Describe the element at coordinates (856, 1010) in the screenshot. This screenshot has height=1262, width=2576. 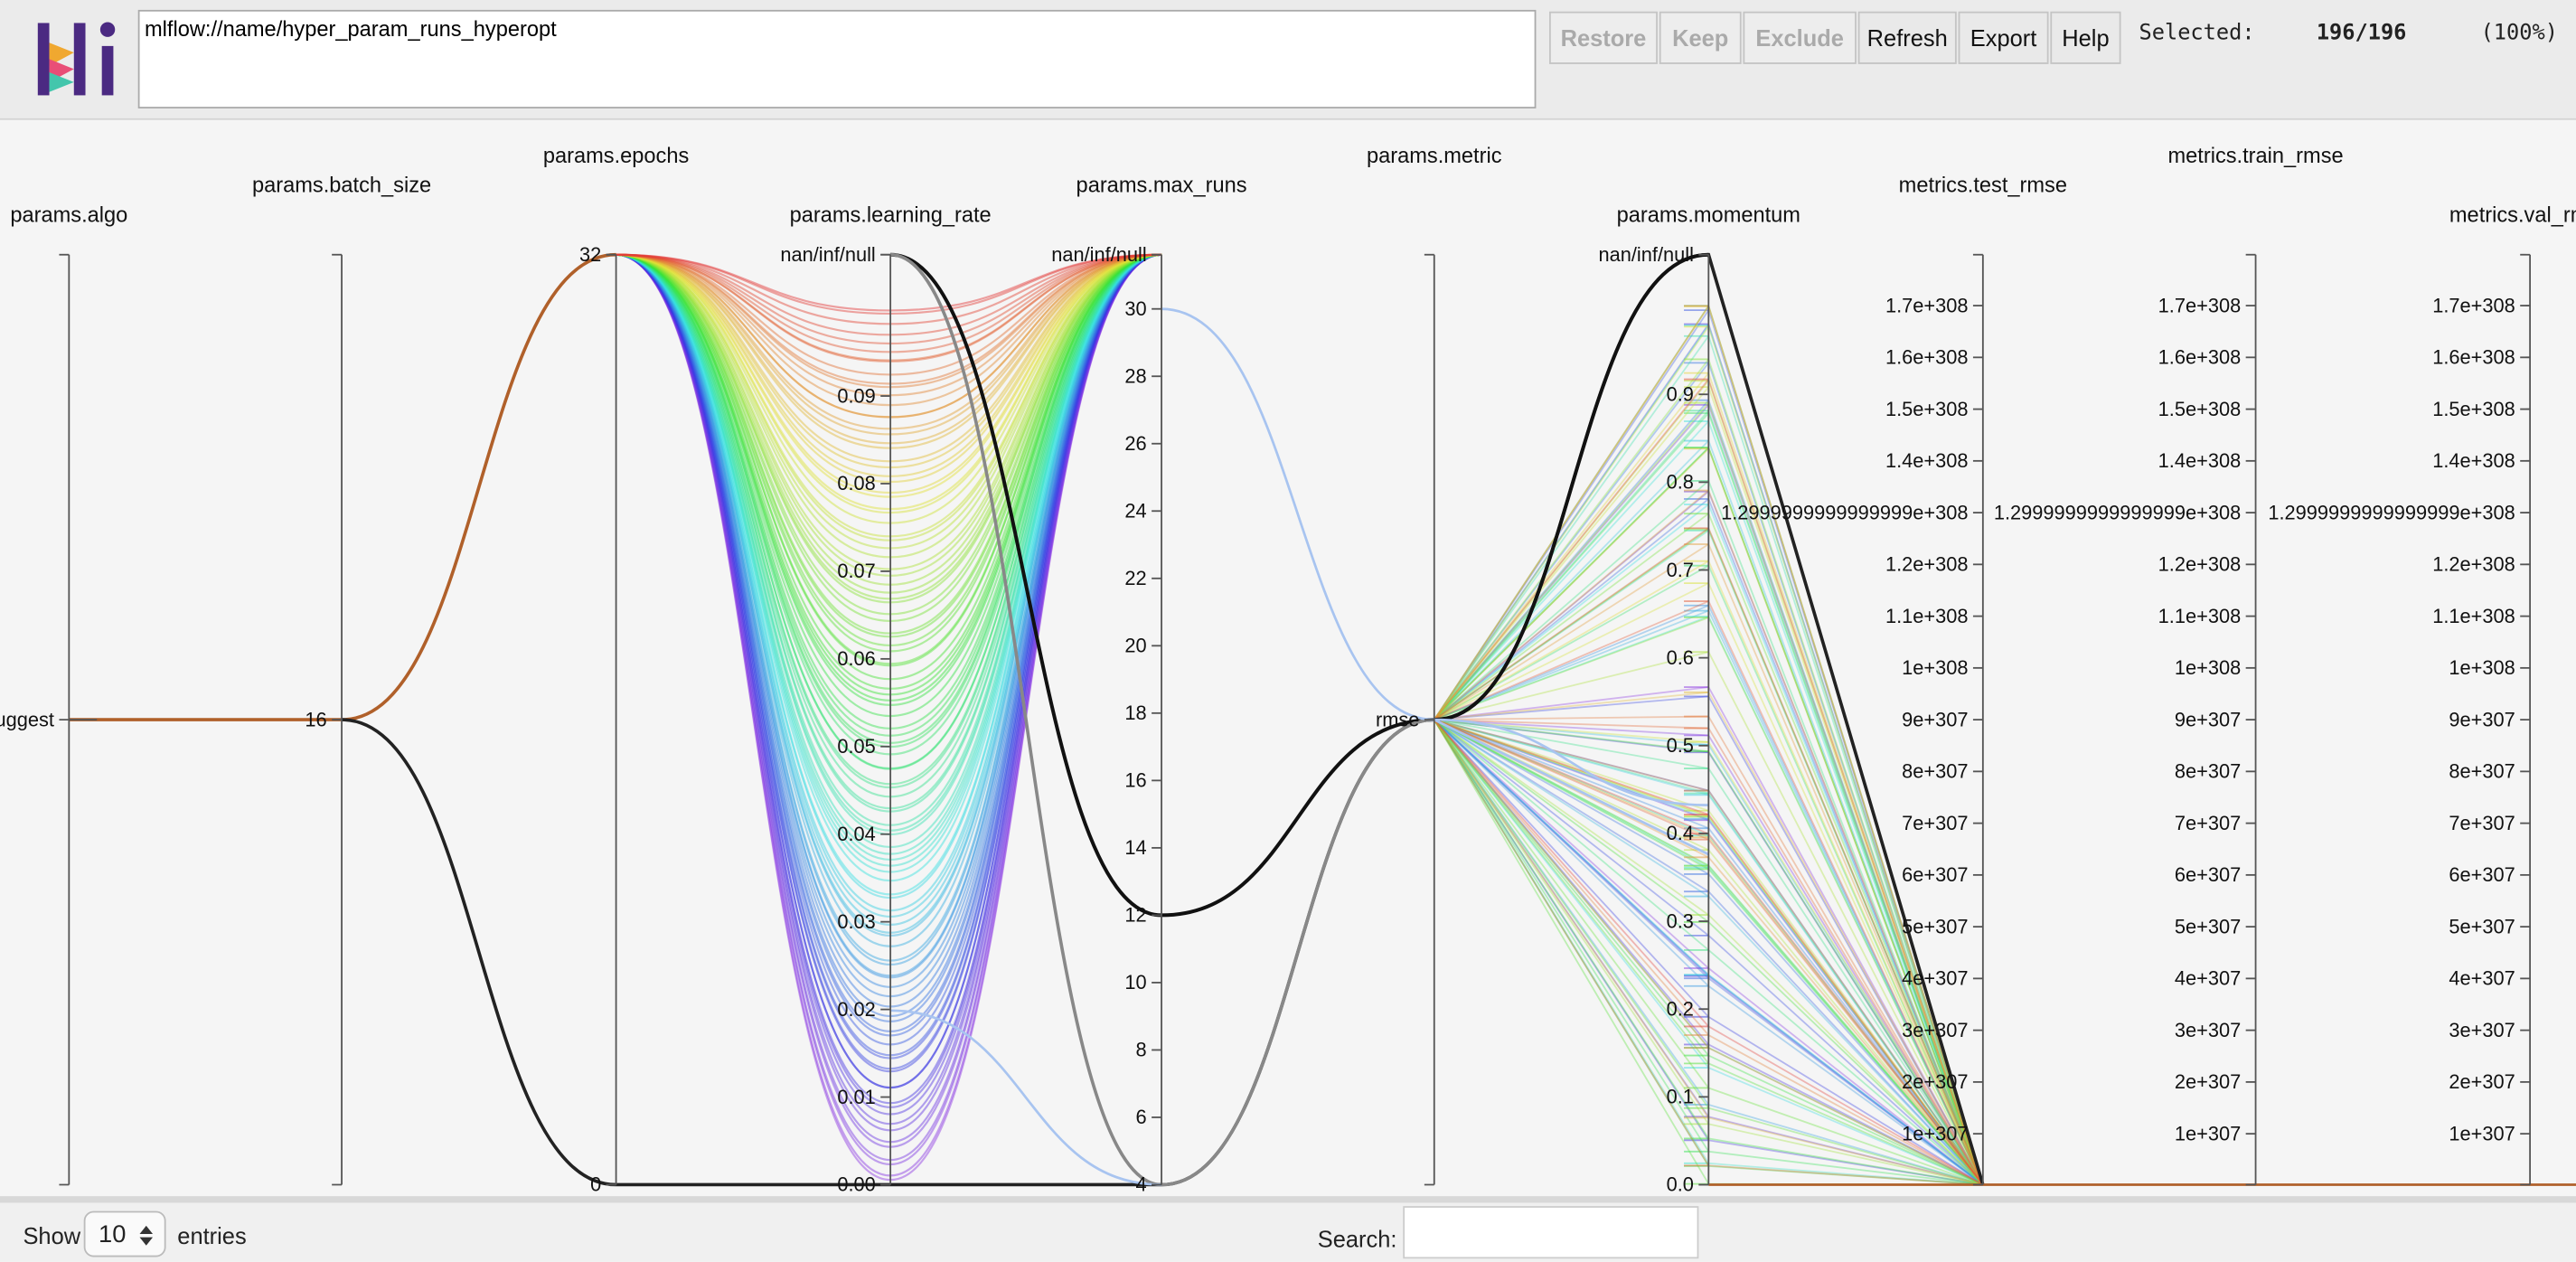
I see `tick-label: 0.02` at that location.